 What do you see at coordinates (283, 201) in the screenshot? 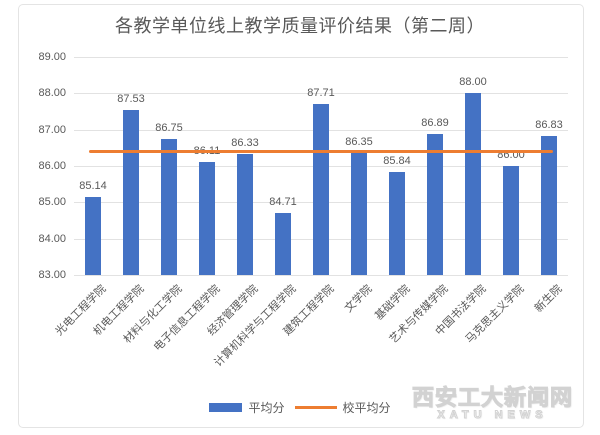
I see `bar-value-label: 84.71` at bounding box center [283, 201].